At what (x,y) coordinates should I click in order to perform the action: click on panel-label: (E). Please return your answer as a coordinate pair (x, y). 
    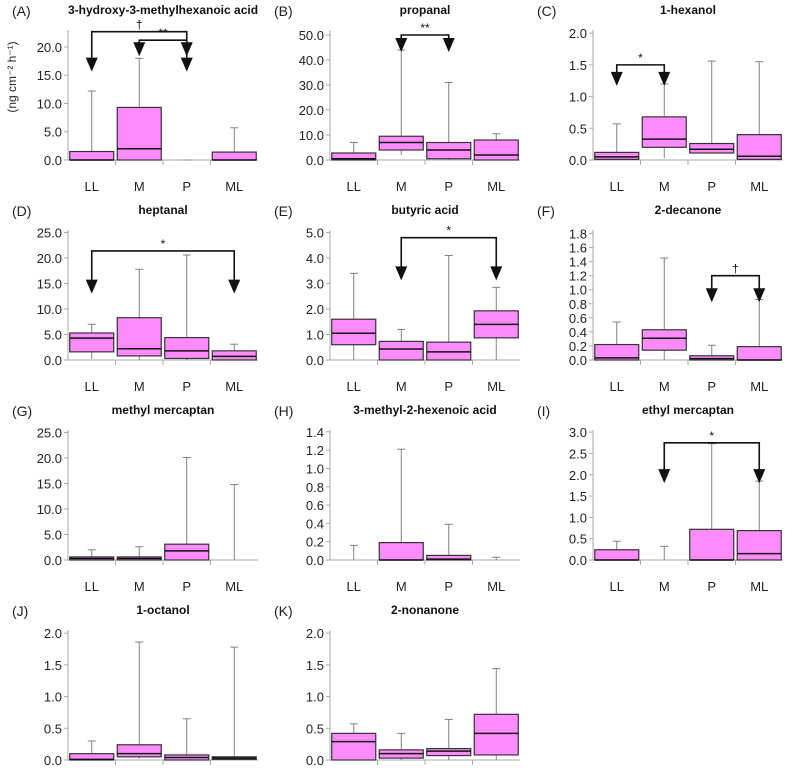
    Looking at the image, I should click on (283, 211).